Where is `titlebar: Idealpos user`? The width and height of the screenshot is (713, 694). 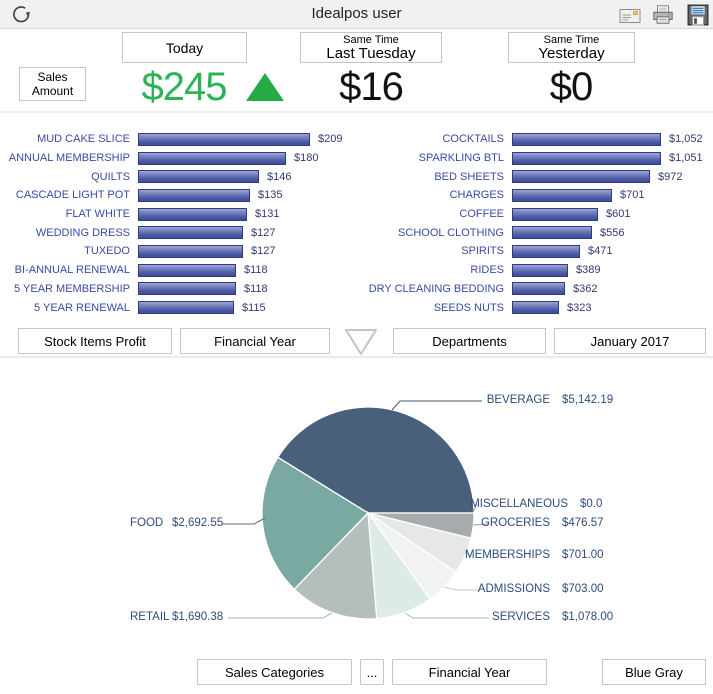 titlebar: Idealpos user is located at coordinates (356, 14).